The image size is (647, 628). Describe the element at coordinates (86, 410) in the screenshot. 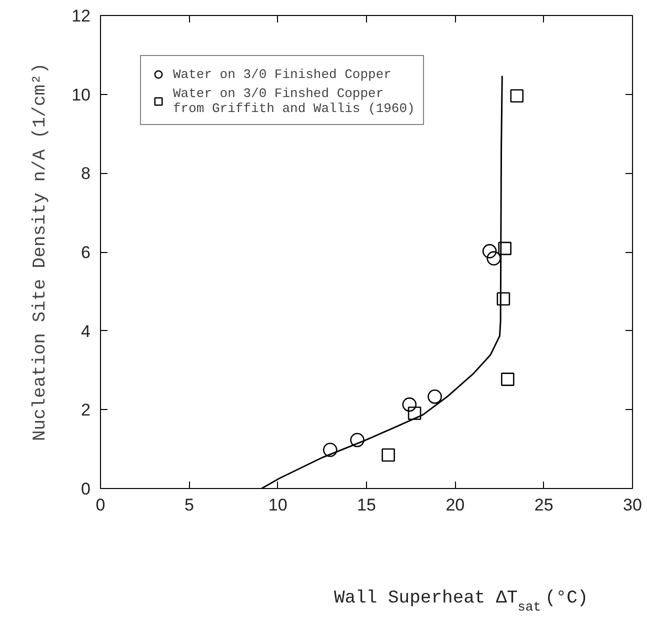

I see `y-tick-label: 2` at that location.